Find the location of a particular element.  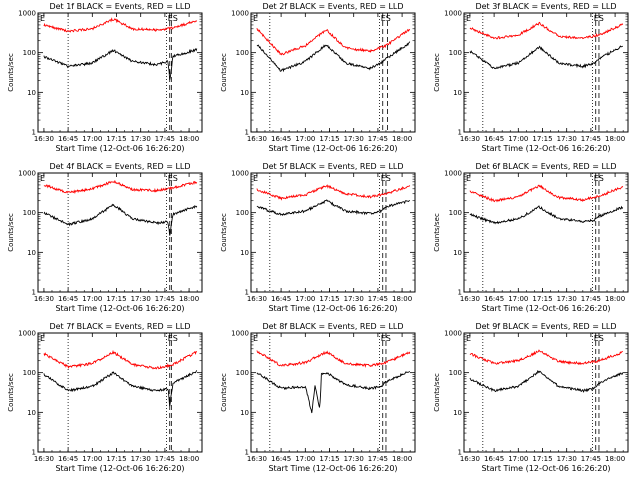

chart-title: Det 6f BLACK = Events, RED = LLD is located at coordinates (545, 166).